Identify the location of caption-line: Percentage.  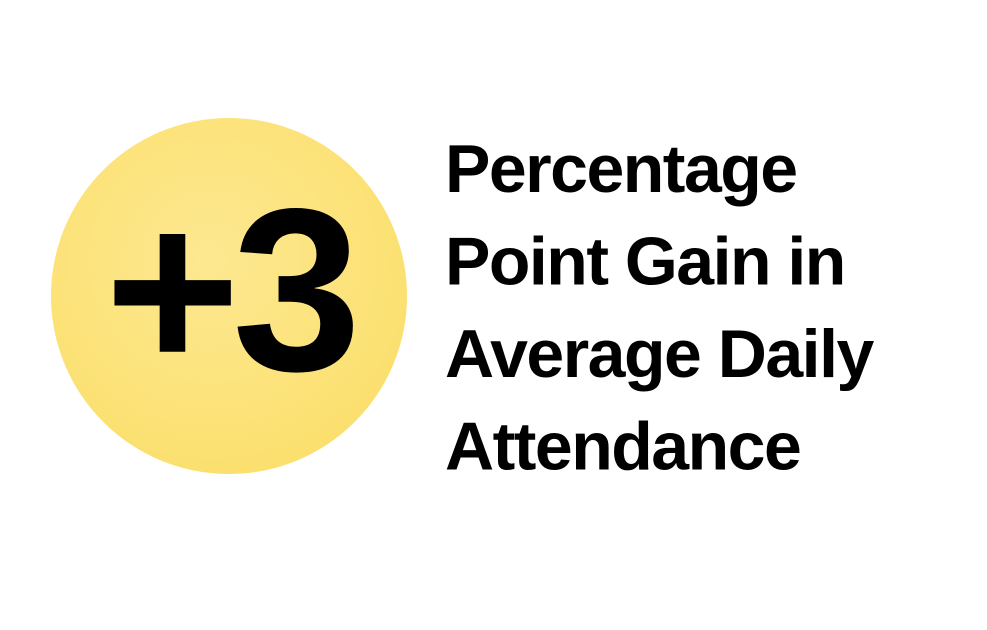
(621, 169).